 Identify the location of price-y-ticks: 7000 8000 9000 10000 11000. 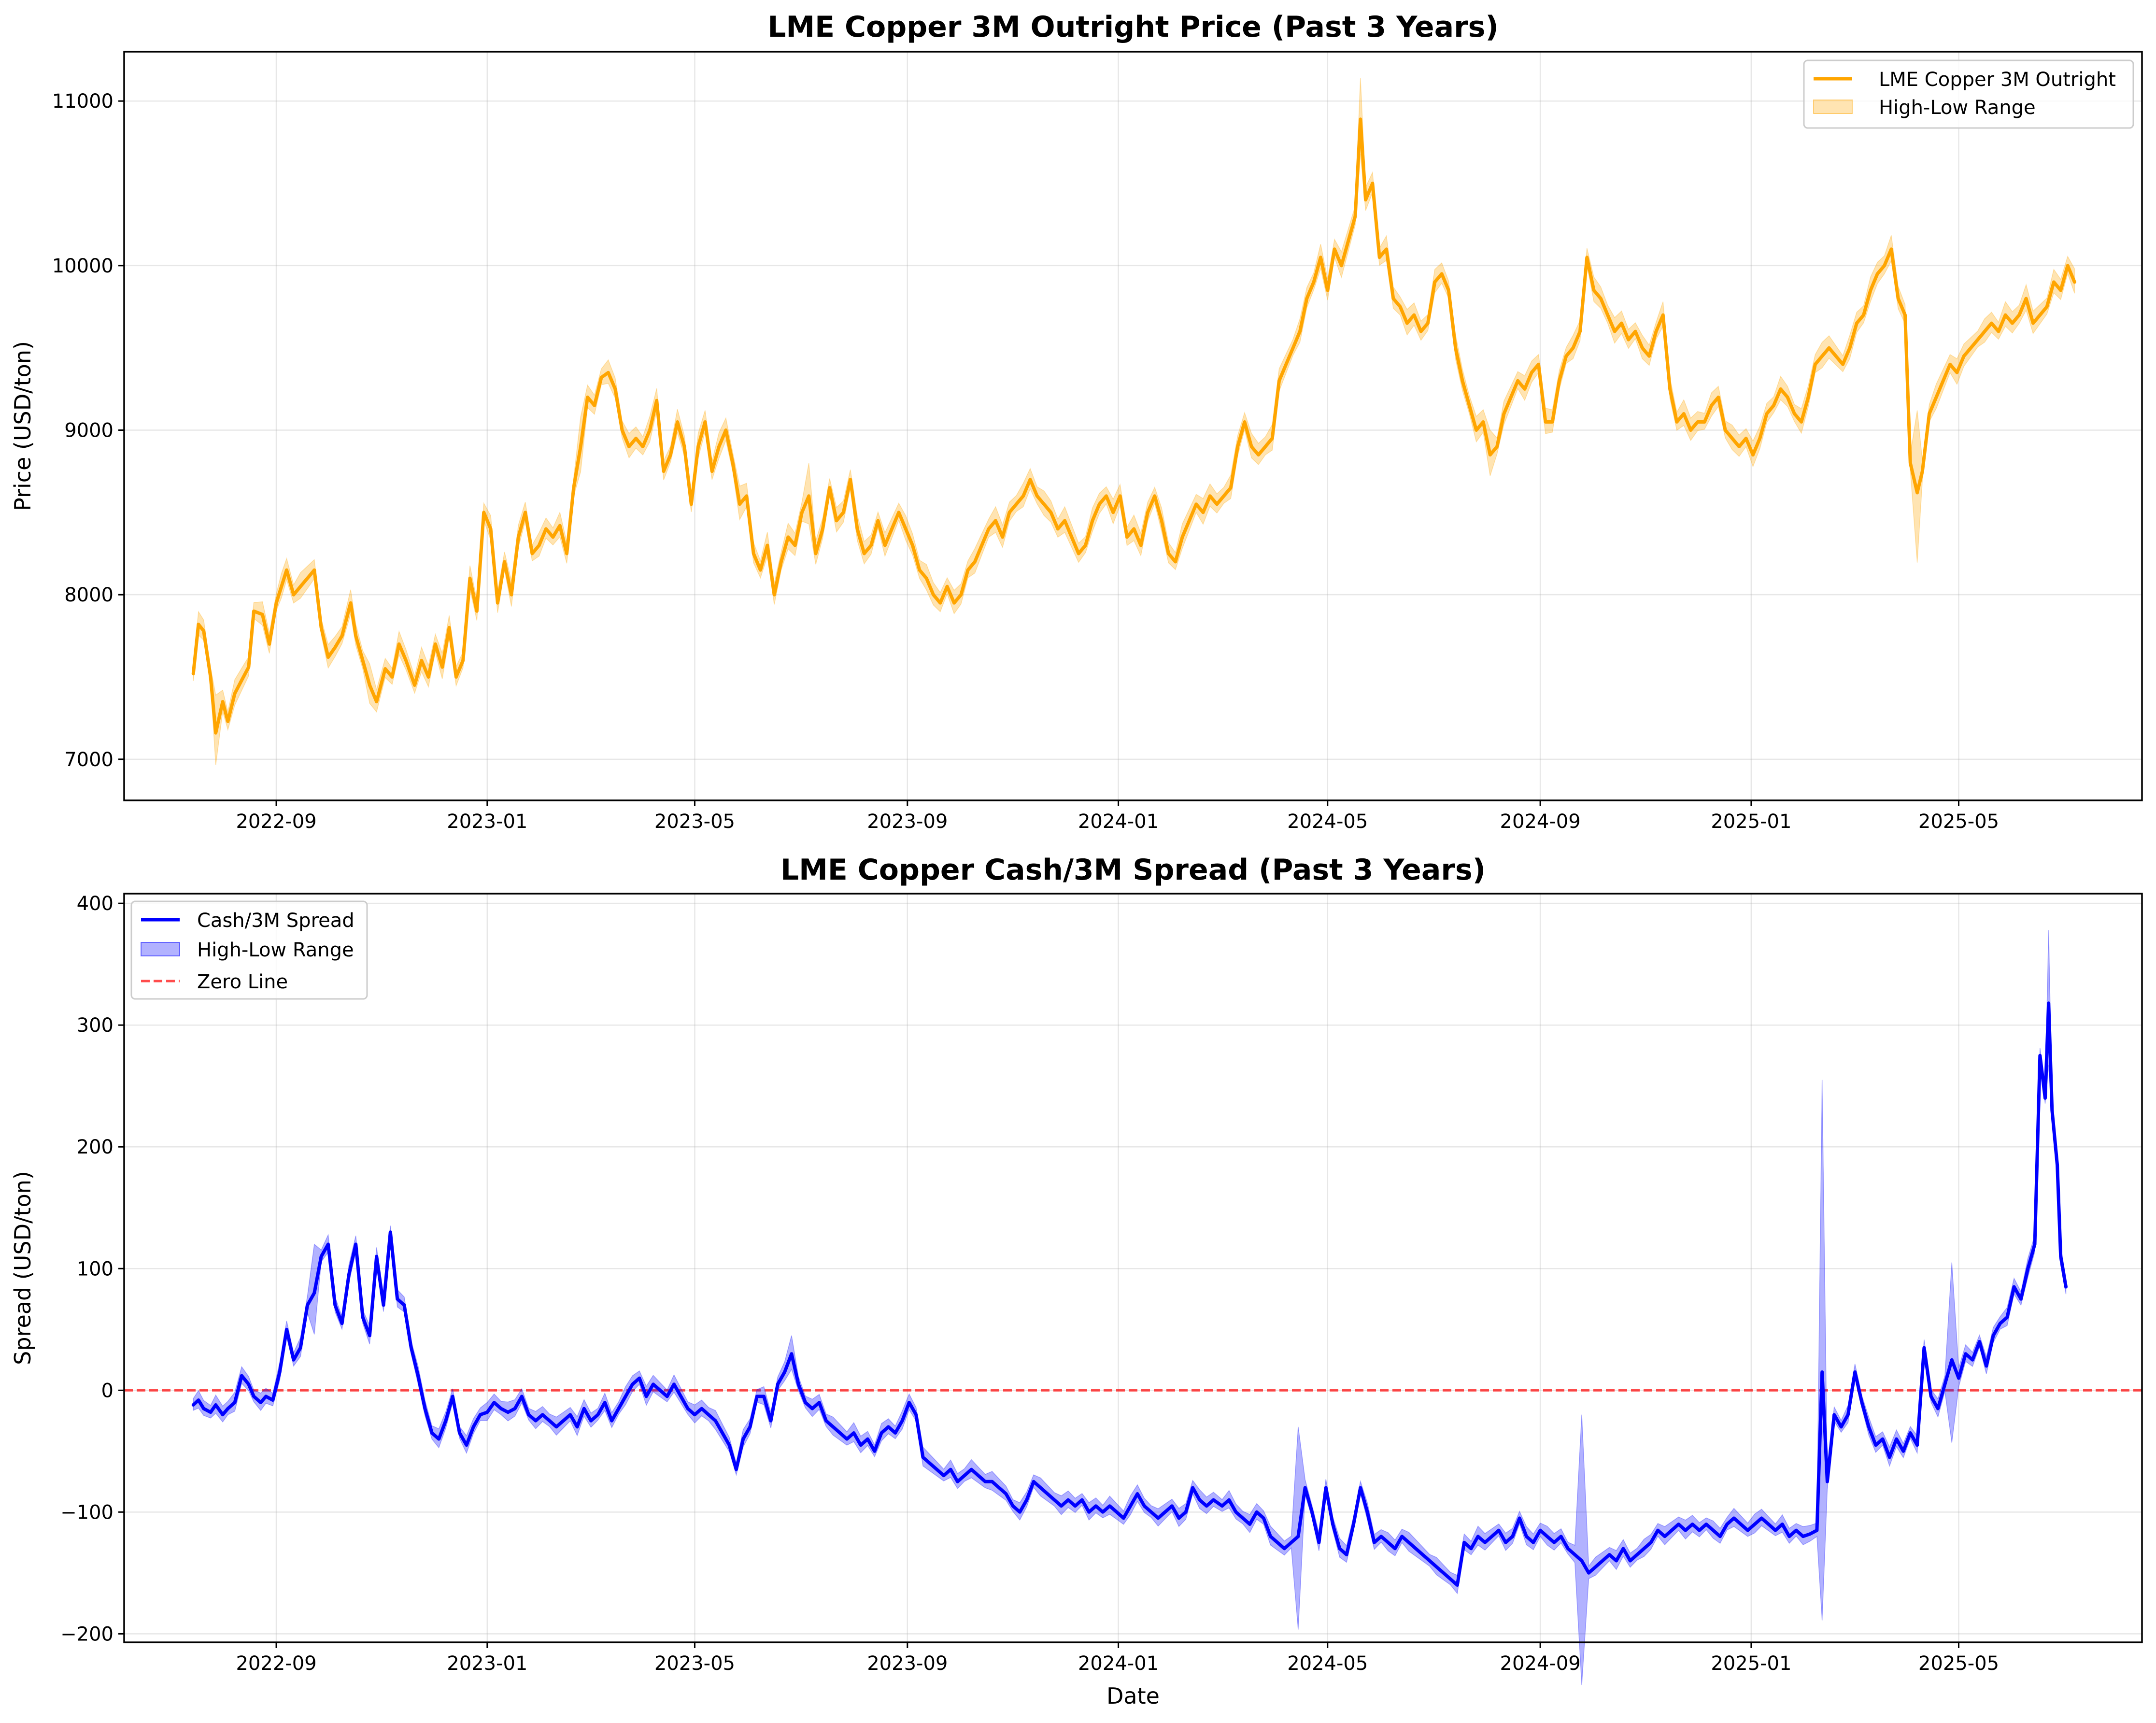
(88, 430).